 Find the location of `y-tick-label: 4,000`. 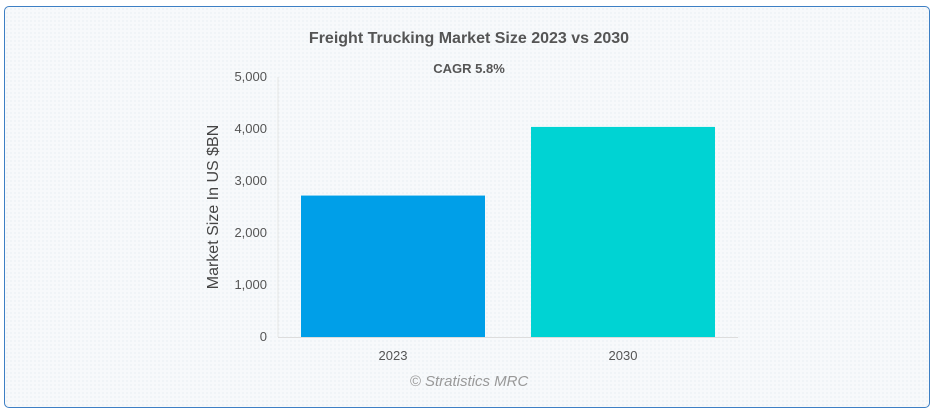

y-tick-label: 4,000 is located at coordinates (250, 128).